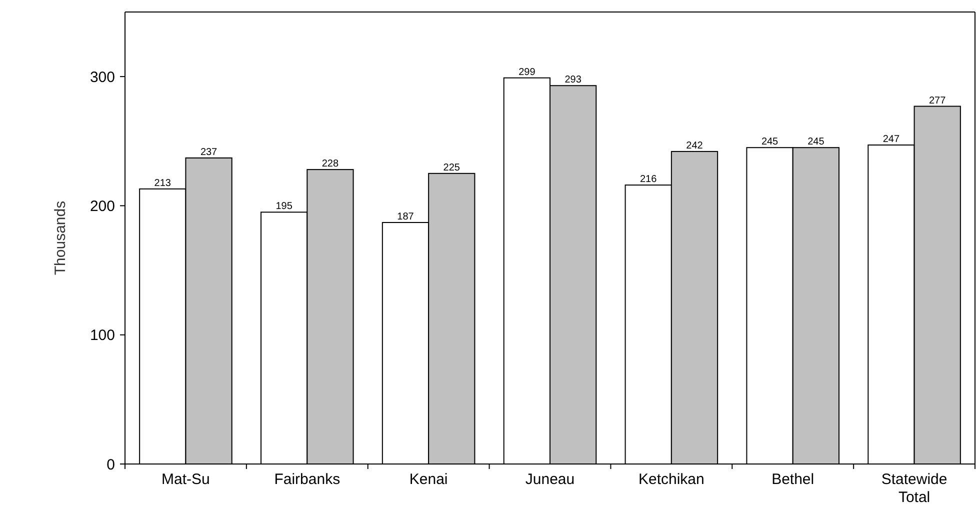  Describe the element at coordinates (284, 206) in the screenshot. I see `data-label: 195` at that location.